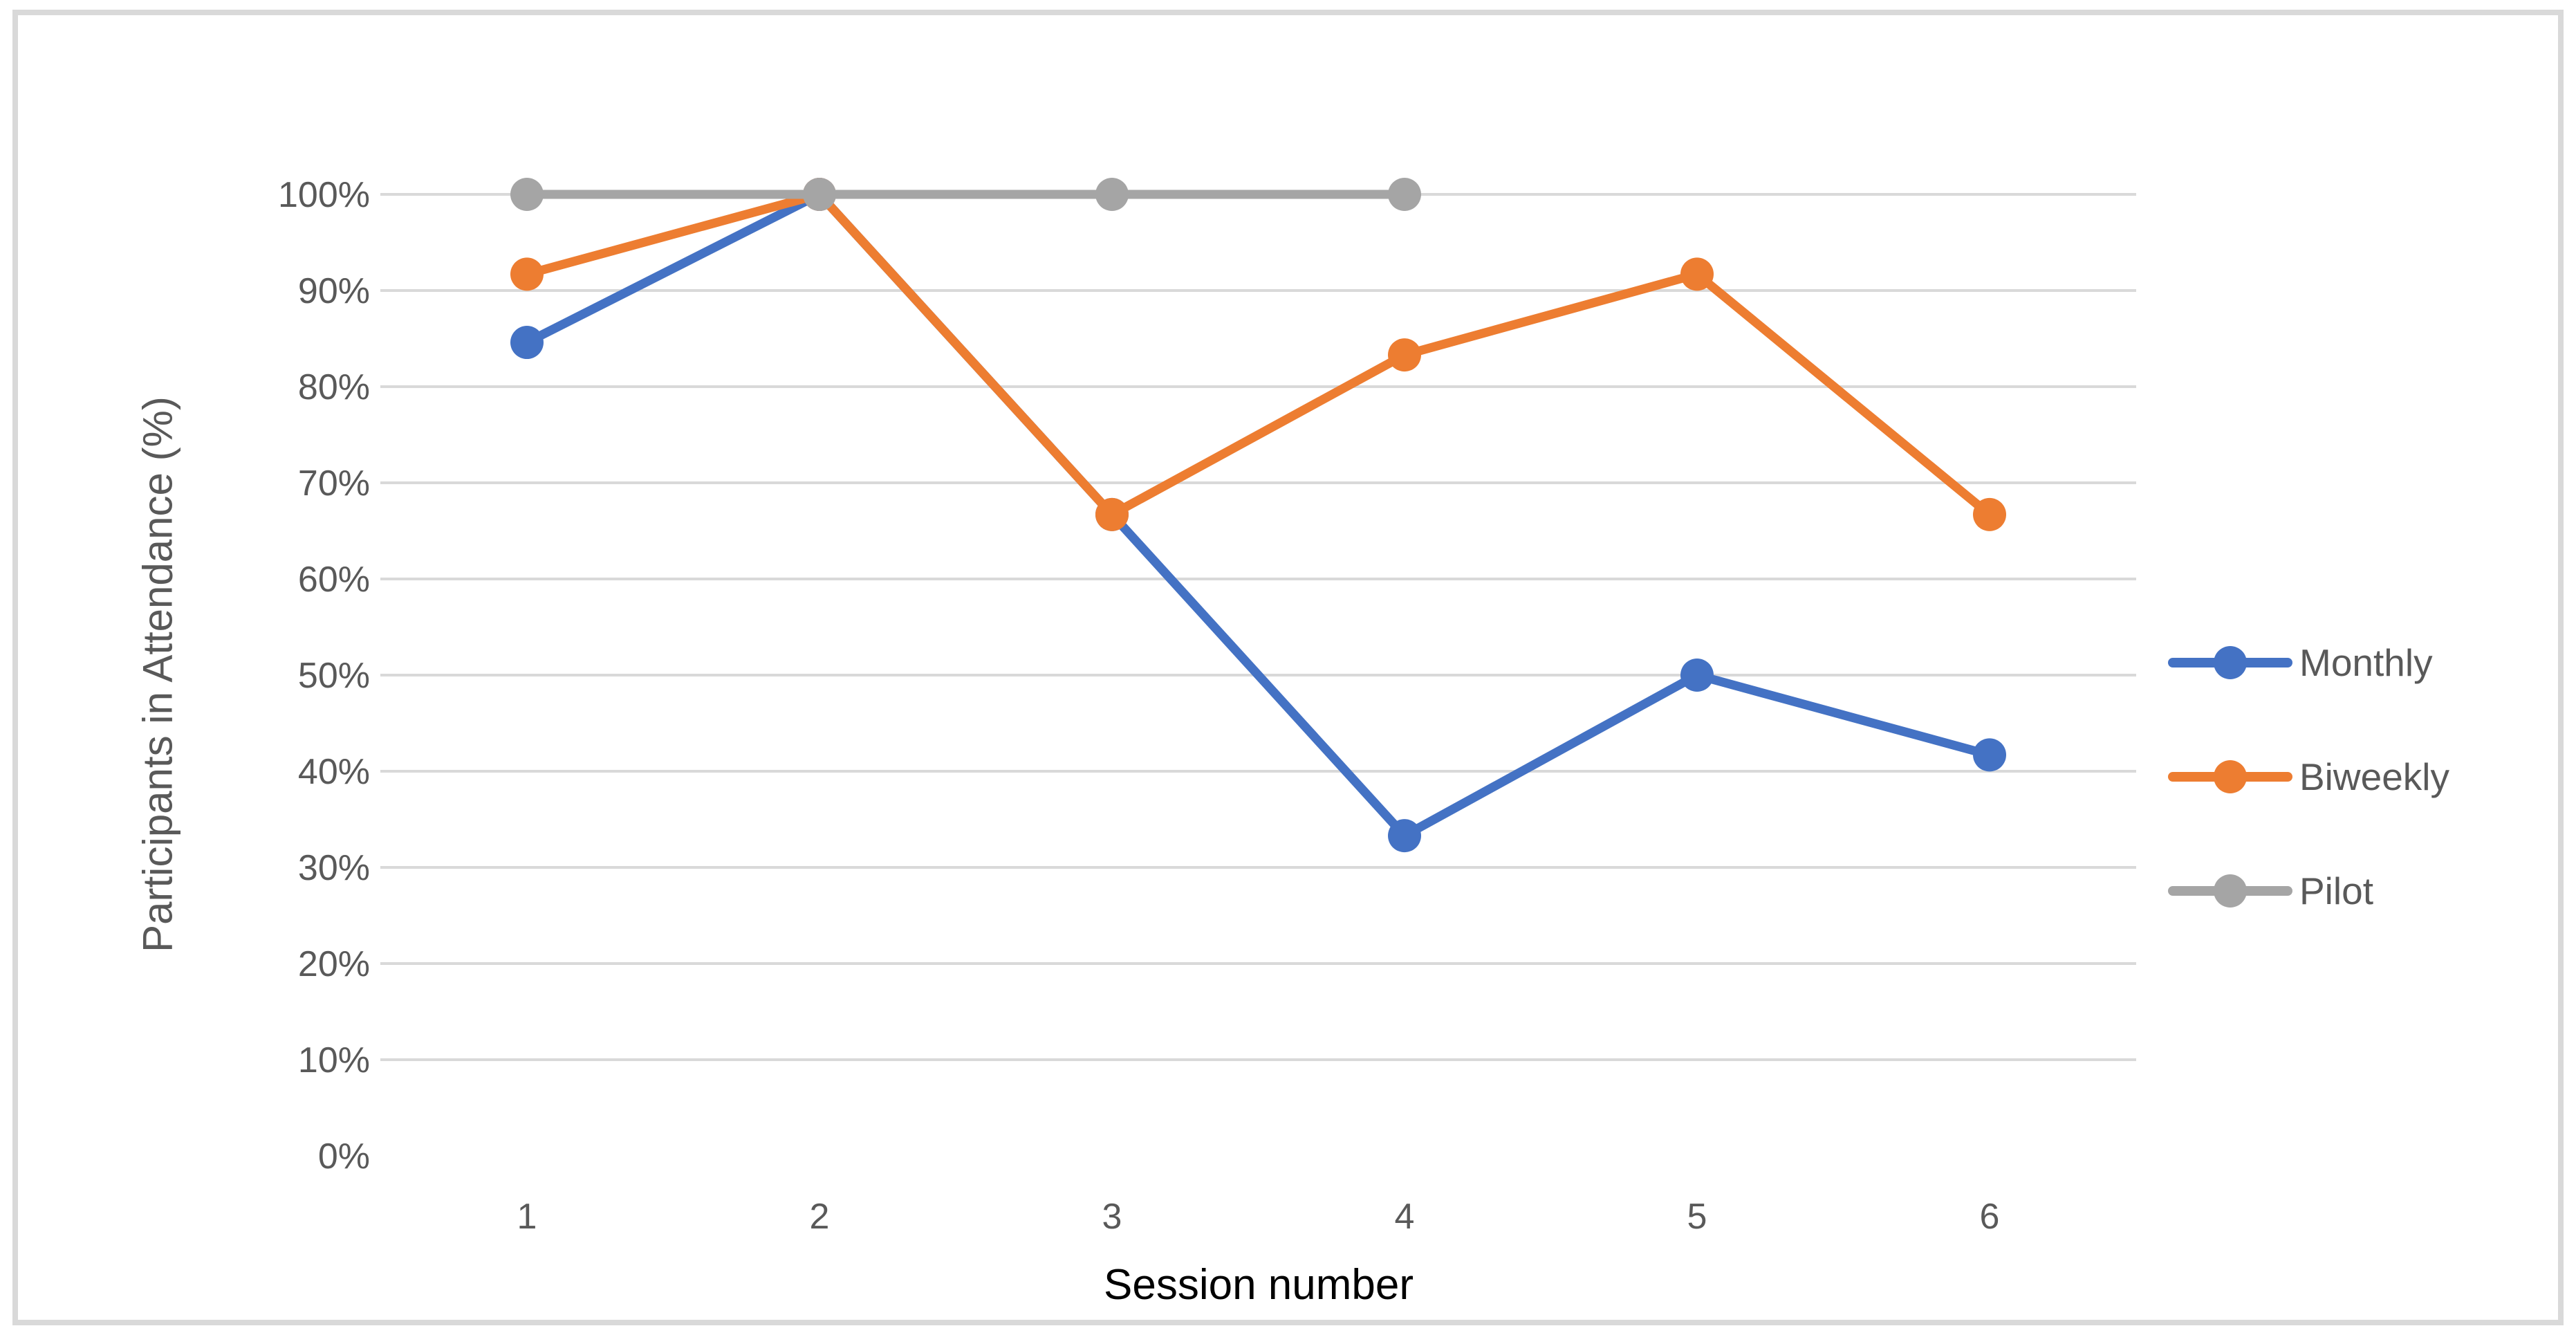 Image resolution: width=2576 pixels, height=1335 pixels. What do you see at coordinates (1405, 836) in the screenshot?
I see `data-point-monthly-s4` at bounding box center [1405, 836].